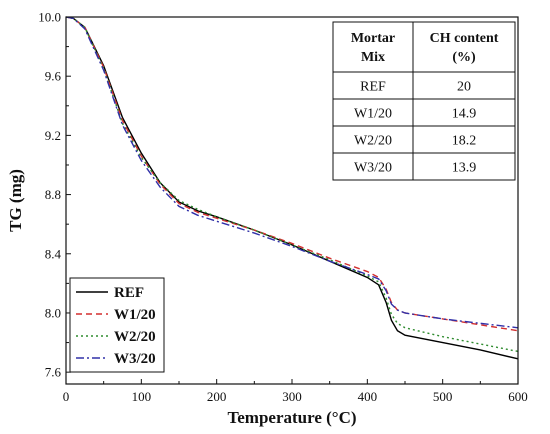 The width and height of the screenshot is (550, 434). What do you see at coordinates (464, 57) in the screenshot?
I see `table-header-cell: (%)` at bounding box center [464, 57].